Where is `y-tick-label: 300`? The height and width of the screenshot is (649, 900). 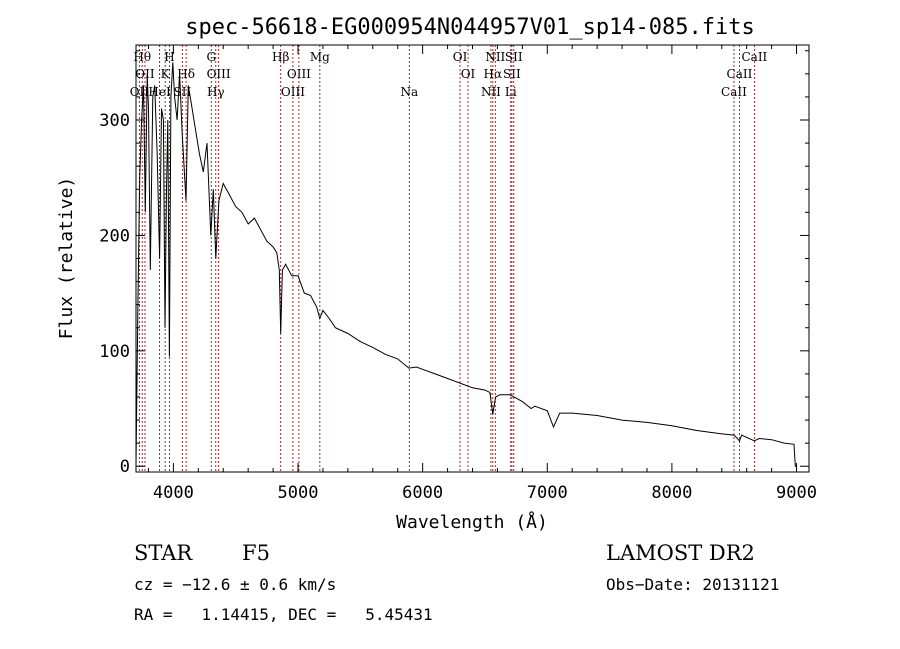
y-tick-label: 300 is located at coordinates (114, 121).